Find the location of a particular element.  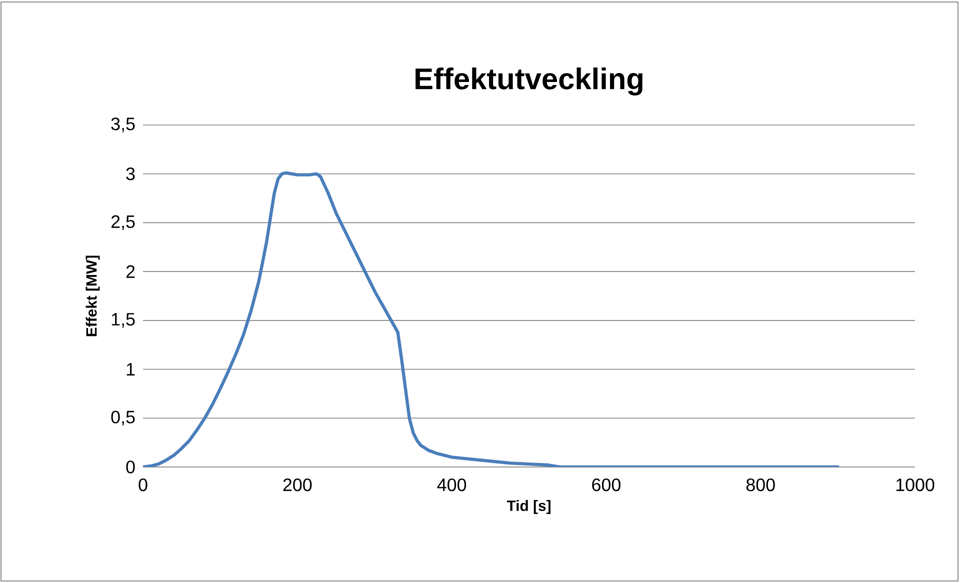

x-tick-label: 400 is located at coordinates (451, 485).